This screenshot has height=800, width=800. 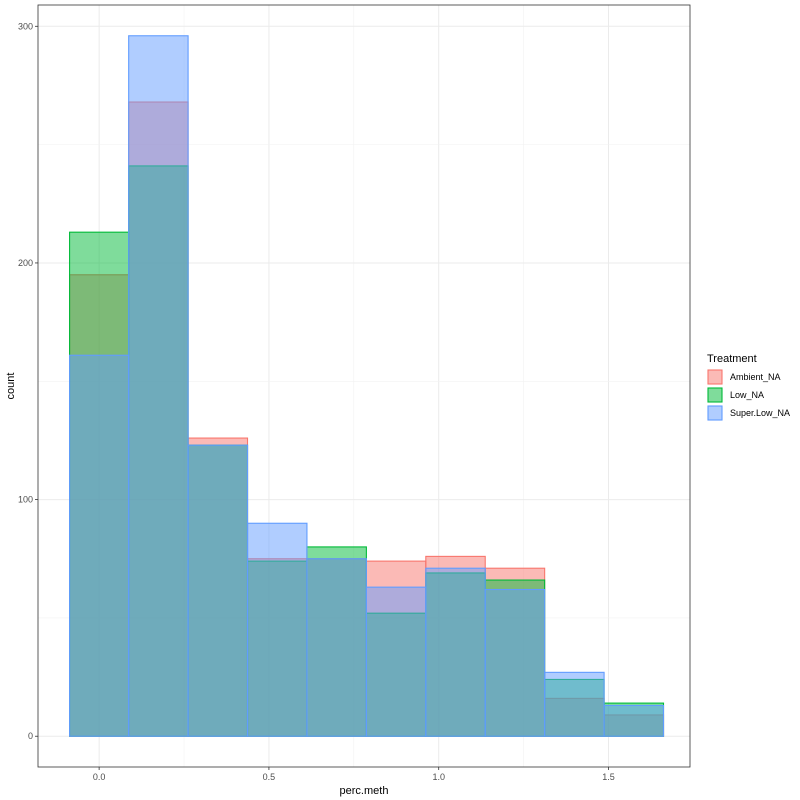 What do you see at coordinates (30, 736) in the screenshot?
I see `y-tick-label: 0` at bounding box center [30, 736].